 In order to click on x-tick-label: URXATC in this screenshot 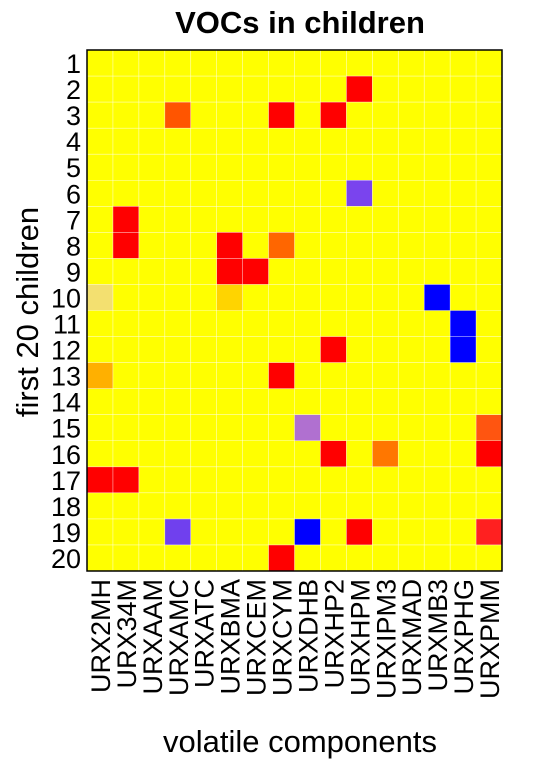, I will do `click(205, 633)`.